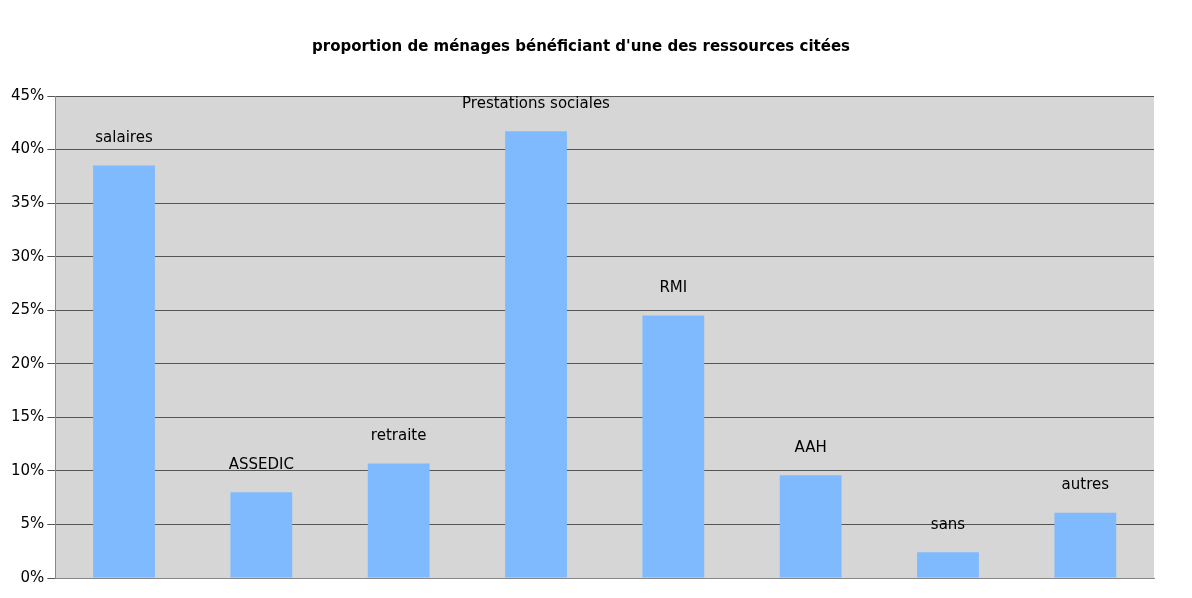  Describe the element at coordinates (28, 255) in the screenshot. I see `y-tick-label: 30%` at that location.